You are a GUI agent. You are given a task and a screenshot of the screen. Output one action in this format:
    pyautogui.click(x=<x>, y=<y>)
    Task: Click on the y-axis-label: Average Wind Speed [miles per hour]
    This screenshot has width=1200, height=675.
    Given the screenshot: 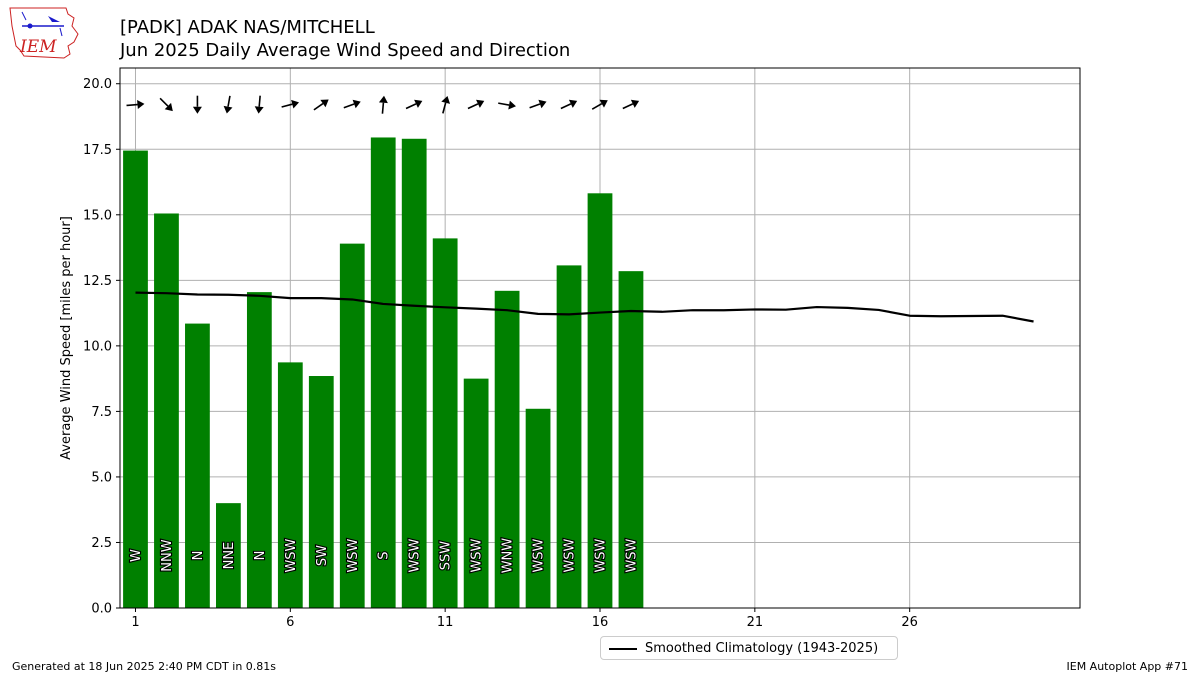 What is the action you would take?
    pyautogui.click(x=66, y=338)
    